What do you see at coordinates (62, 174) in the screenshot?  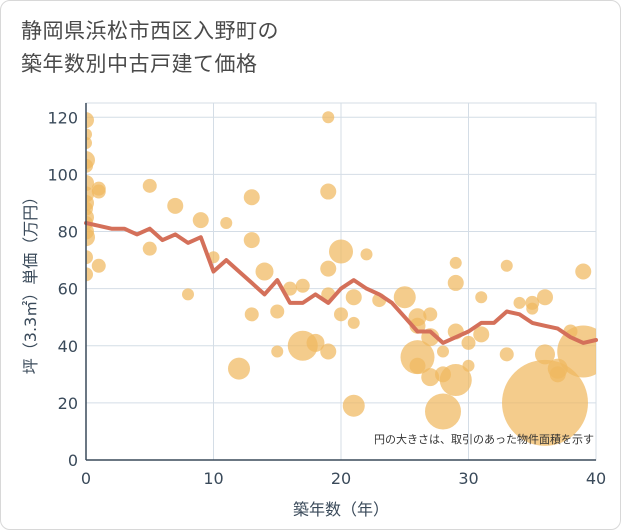 I see `y-tick-label: 100` at bounding box center [62, 174].